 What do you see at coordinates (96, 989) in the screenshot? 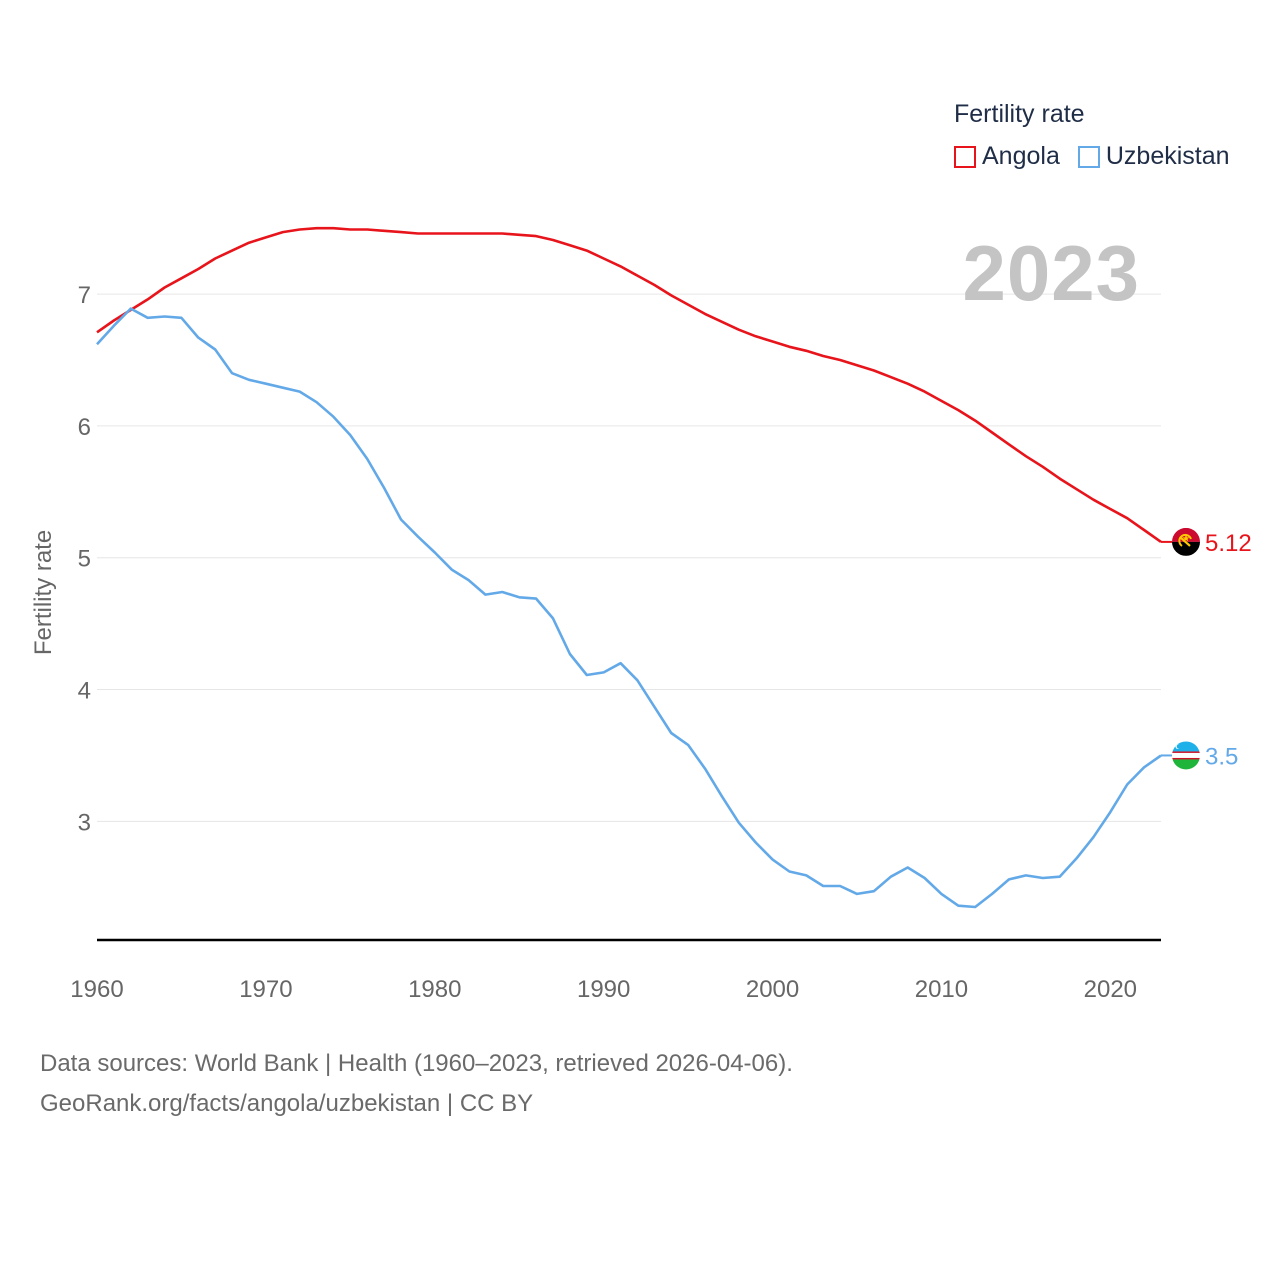
I see `x-tick-label: 1960` at bounding box center [96, 989].